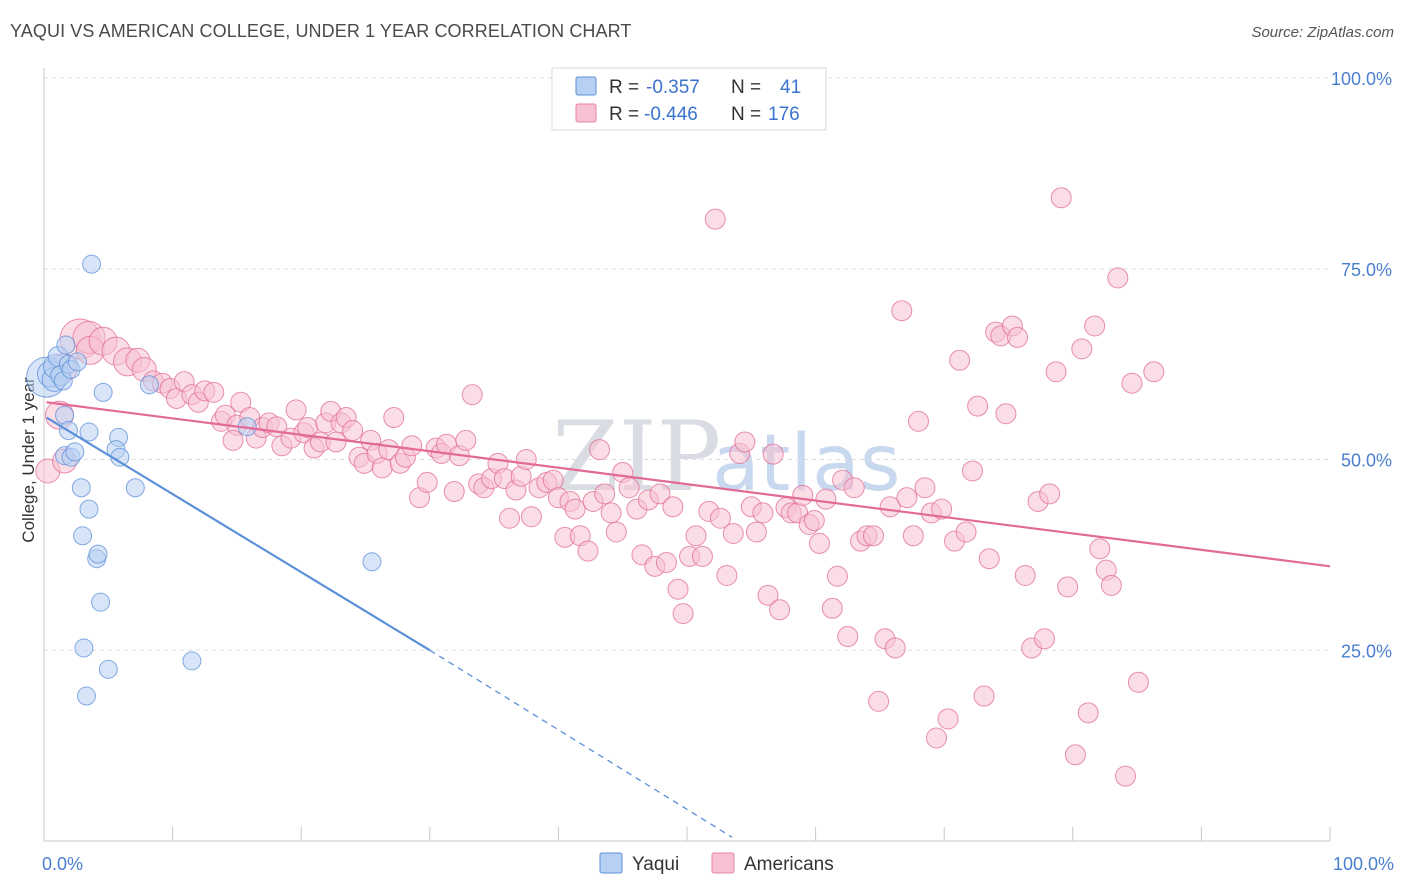 This screenshot has width=1406, height=892. What do you see at coordinates (1363, 864) in the screenshot?
I see `x-tick-label-max: 100.0%` at bounding box center [1363, 864].